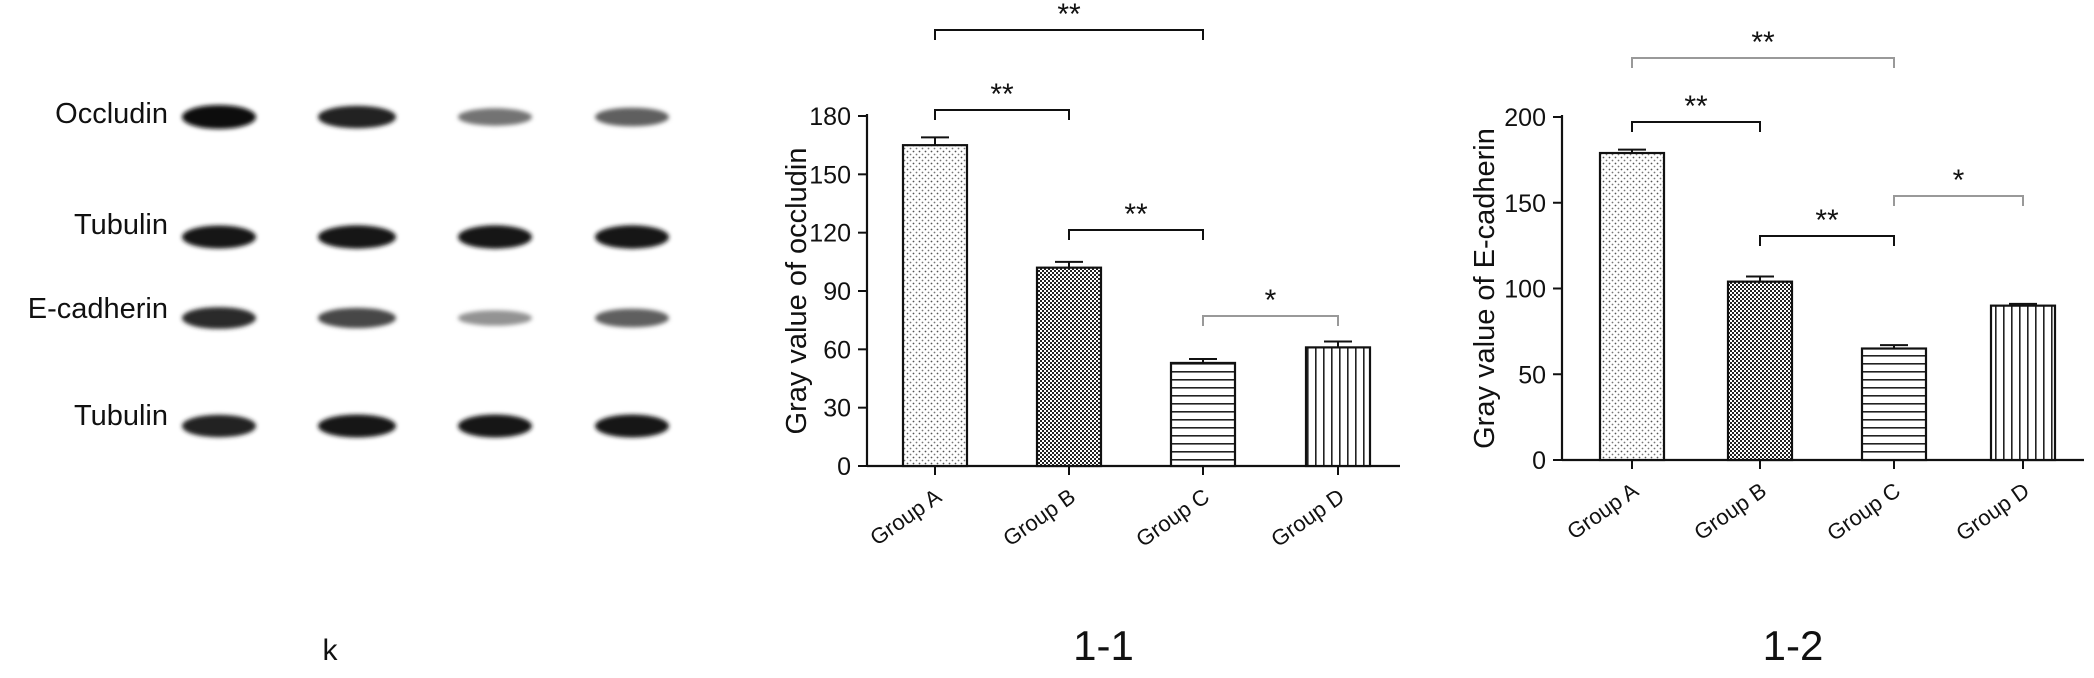  Describe the element at coordinates (797, 291) in the screenshot. I see `y-axis-label: Gray value of occludin` at that location.